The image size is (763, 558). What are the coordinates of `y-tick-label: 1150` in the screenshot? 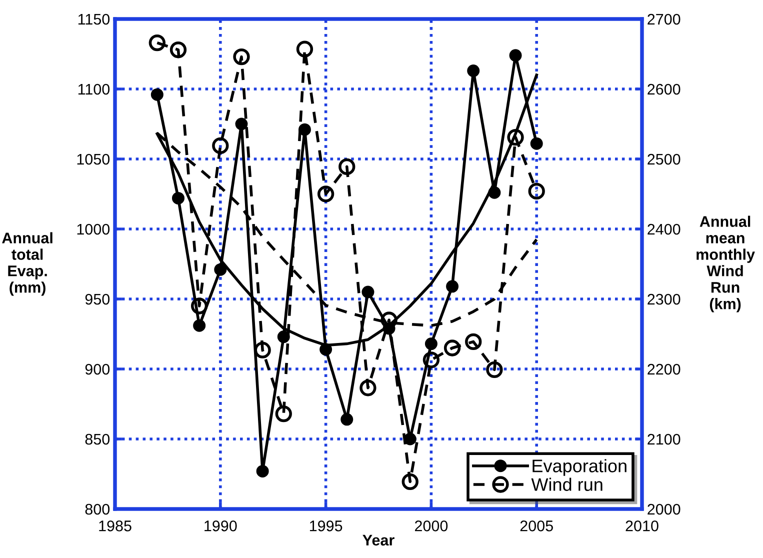 It's located at (94, 19).